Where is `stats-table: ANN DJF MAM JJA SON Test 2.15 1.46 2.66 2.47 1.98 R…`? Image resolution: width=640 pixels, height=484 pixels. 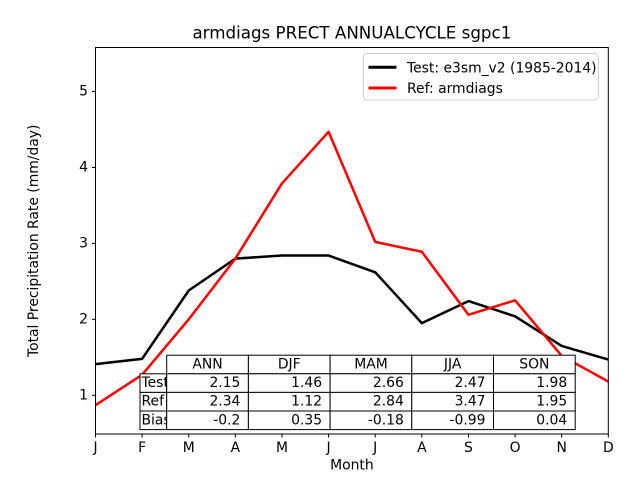 stats-table: ANN DJF MAM JJA SON Test 2.15 1.46 2.66 2.47 1.98 R… is located at coordinates (357, 392).